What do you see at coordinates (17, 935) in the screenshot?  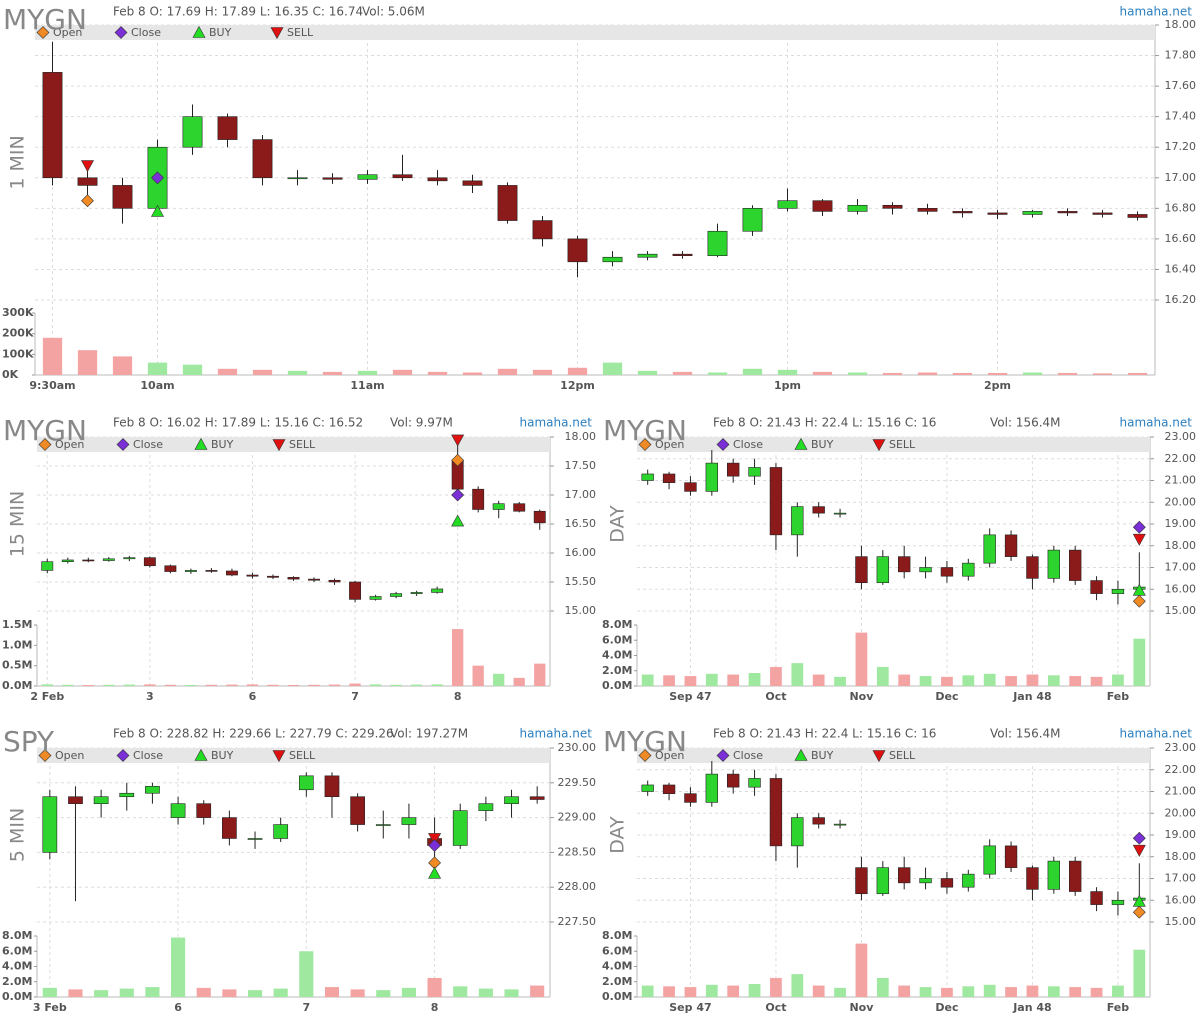 I see `volume-tick-label: 8.0M` at bounding box center [17, 935].